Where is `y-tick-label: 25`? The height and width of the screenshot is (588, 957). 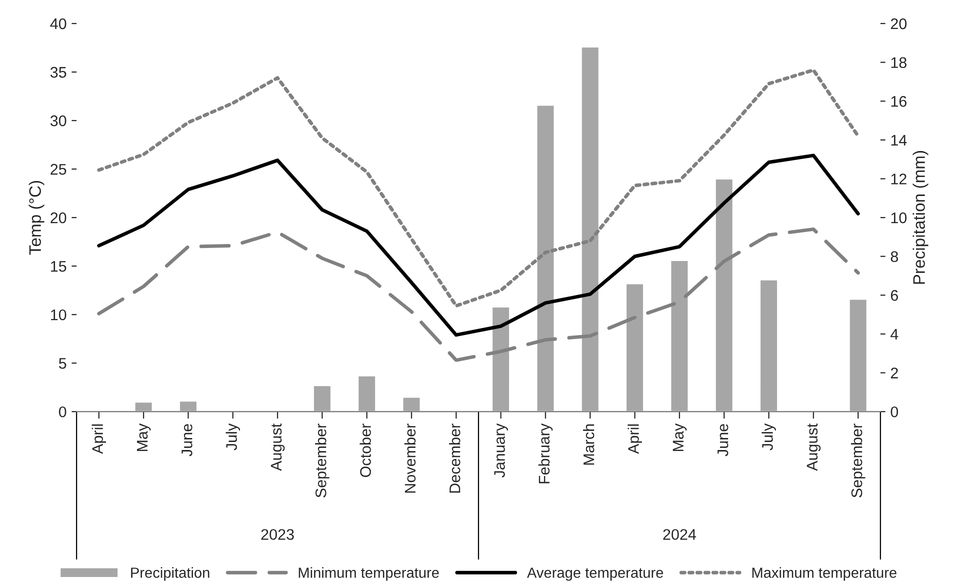 y-tick-label: 25 is located at coordinates (58, 169).